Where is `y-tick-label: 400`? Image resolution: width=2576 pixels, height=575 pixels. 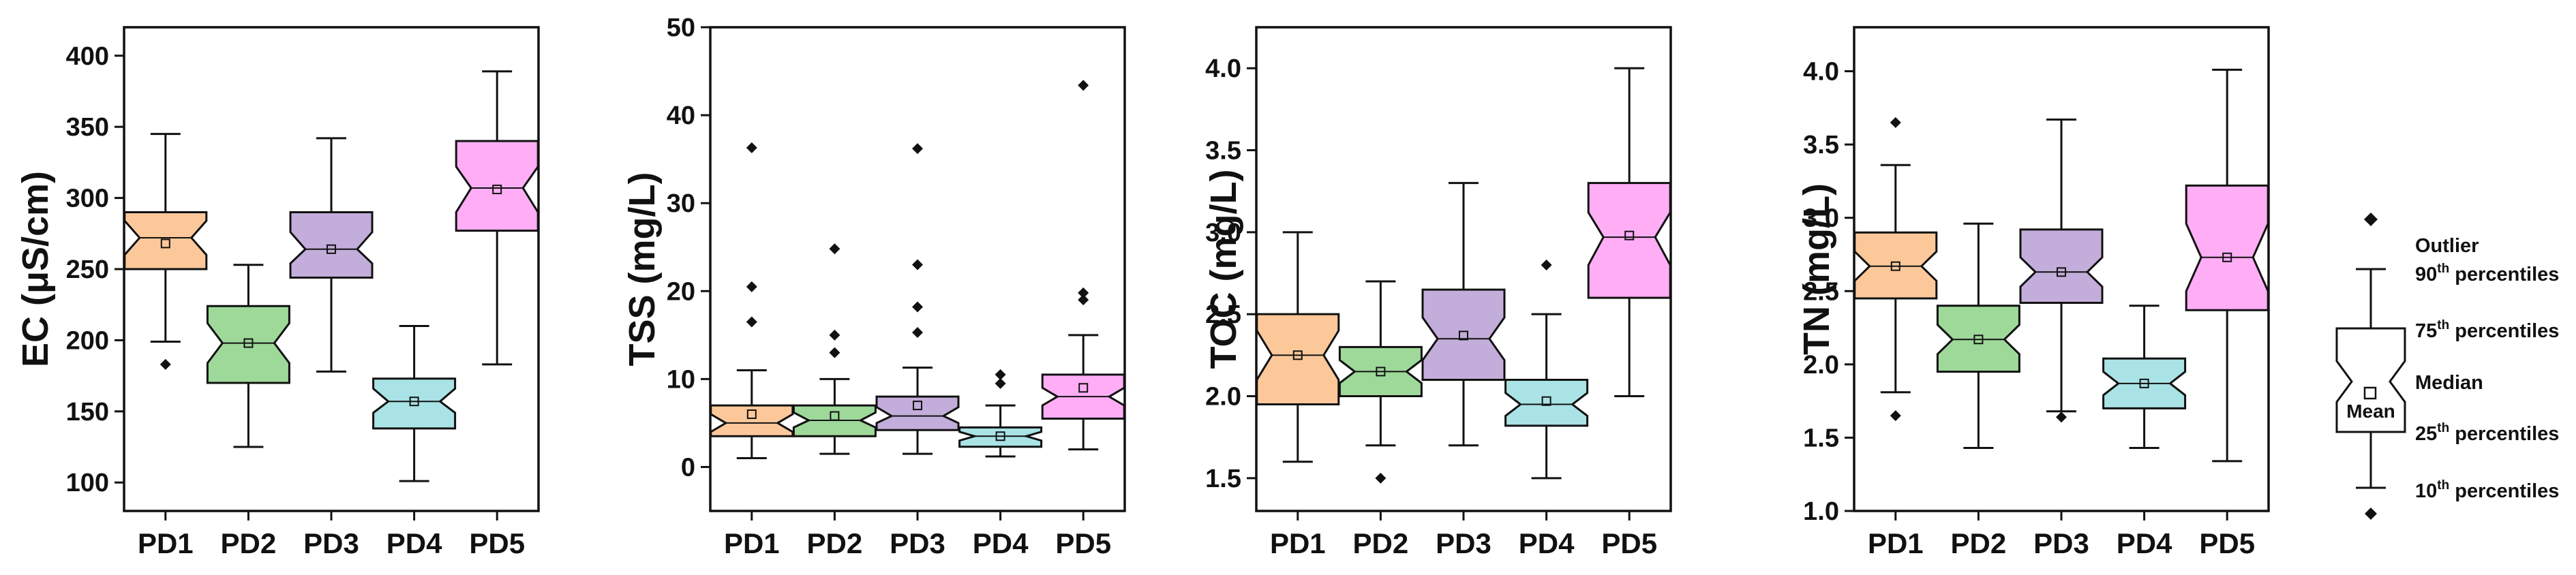 y-tick-label: 400 is located at coordinates (88, 57).